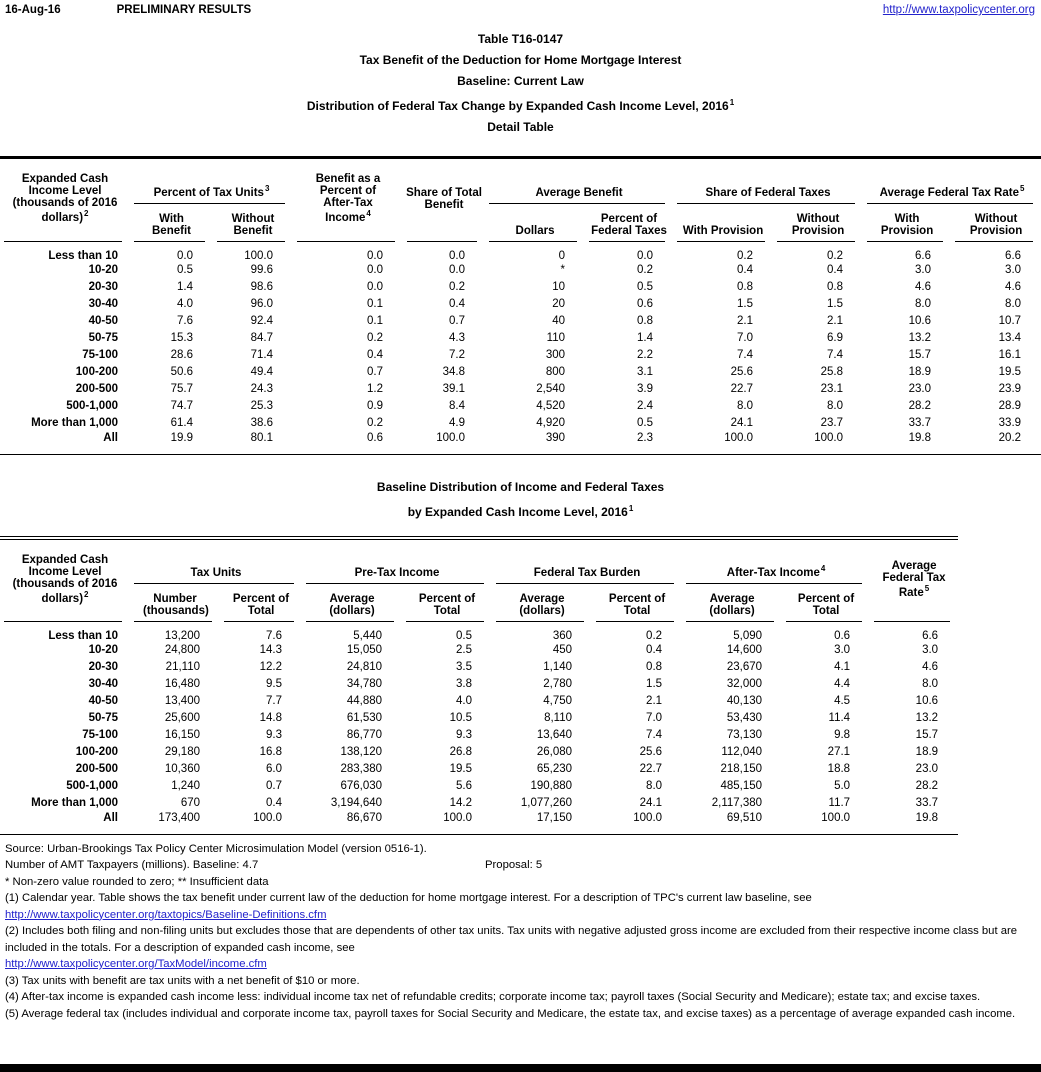 Image resolution: width=1041 pixels, height=1072 pixels. What do you see at coordinates (732, 603) in the screenshot?
I see `col-header-average-dollars: Average (dollars)` at bounding box center [732, 603].